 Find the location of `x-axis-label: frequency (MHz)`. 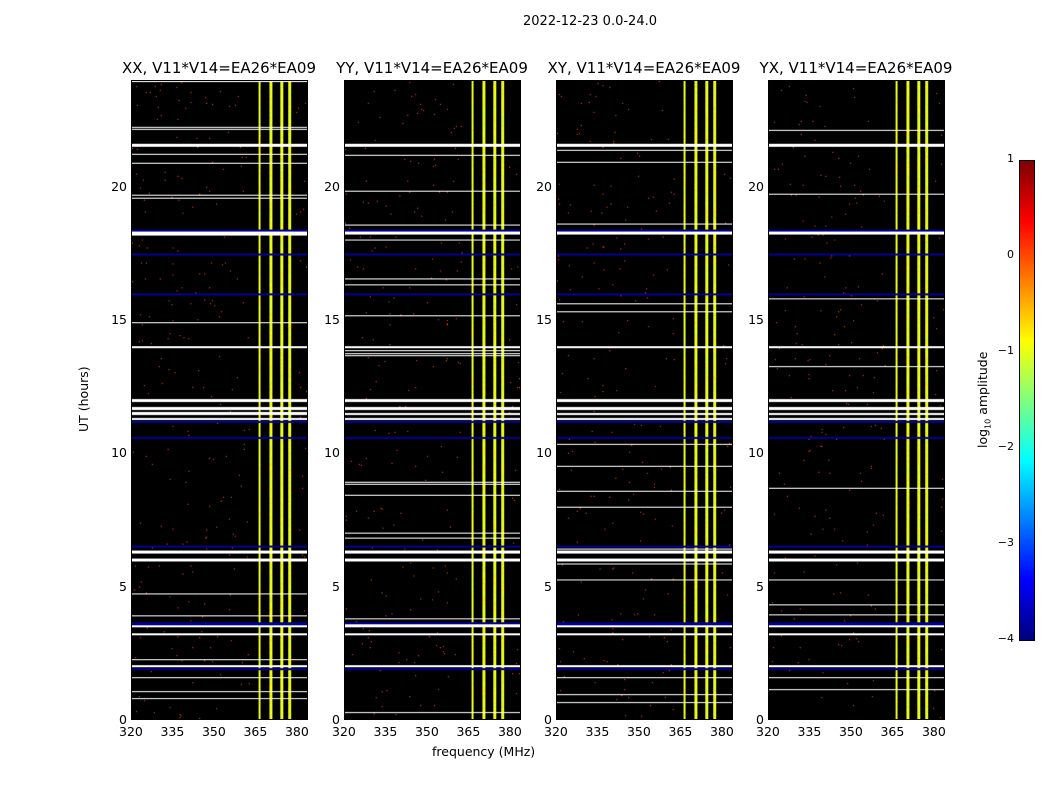

x-axis-label: frequency (MHz) is located at coordinates (484, 751).